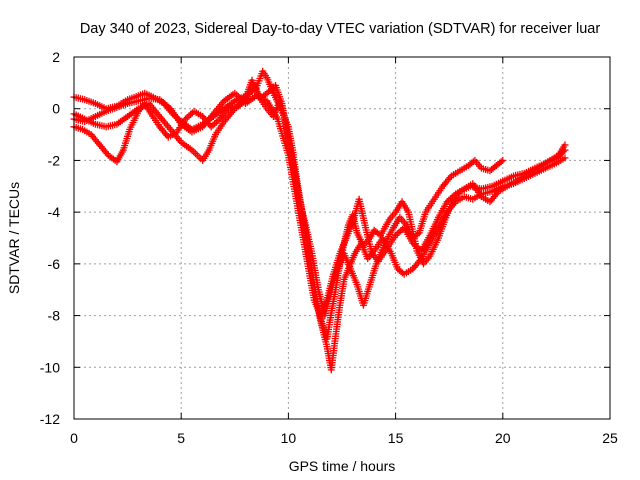 This screenshot has width=640, height=480. Describe the element at coordinates (54, 264) in the screenshot. I see `y-tick-label: -6` at that location.